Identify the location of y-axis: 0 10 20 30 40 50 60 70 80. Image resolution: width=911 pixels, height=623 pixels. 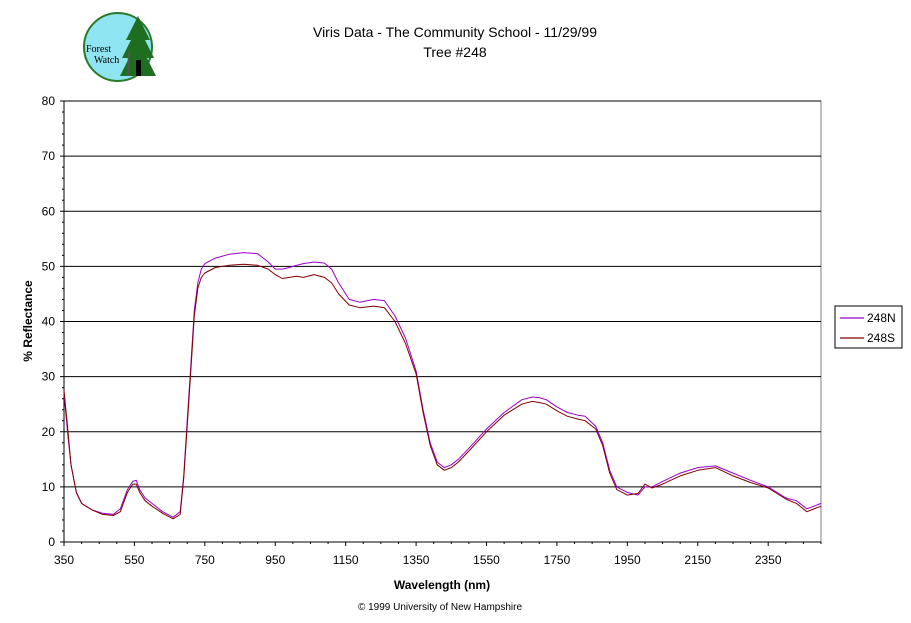
(53, 321).